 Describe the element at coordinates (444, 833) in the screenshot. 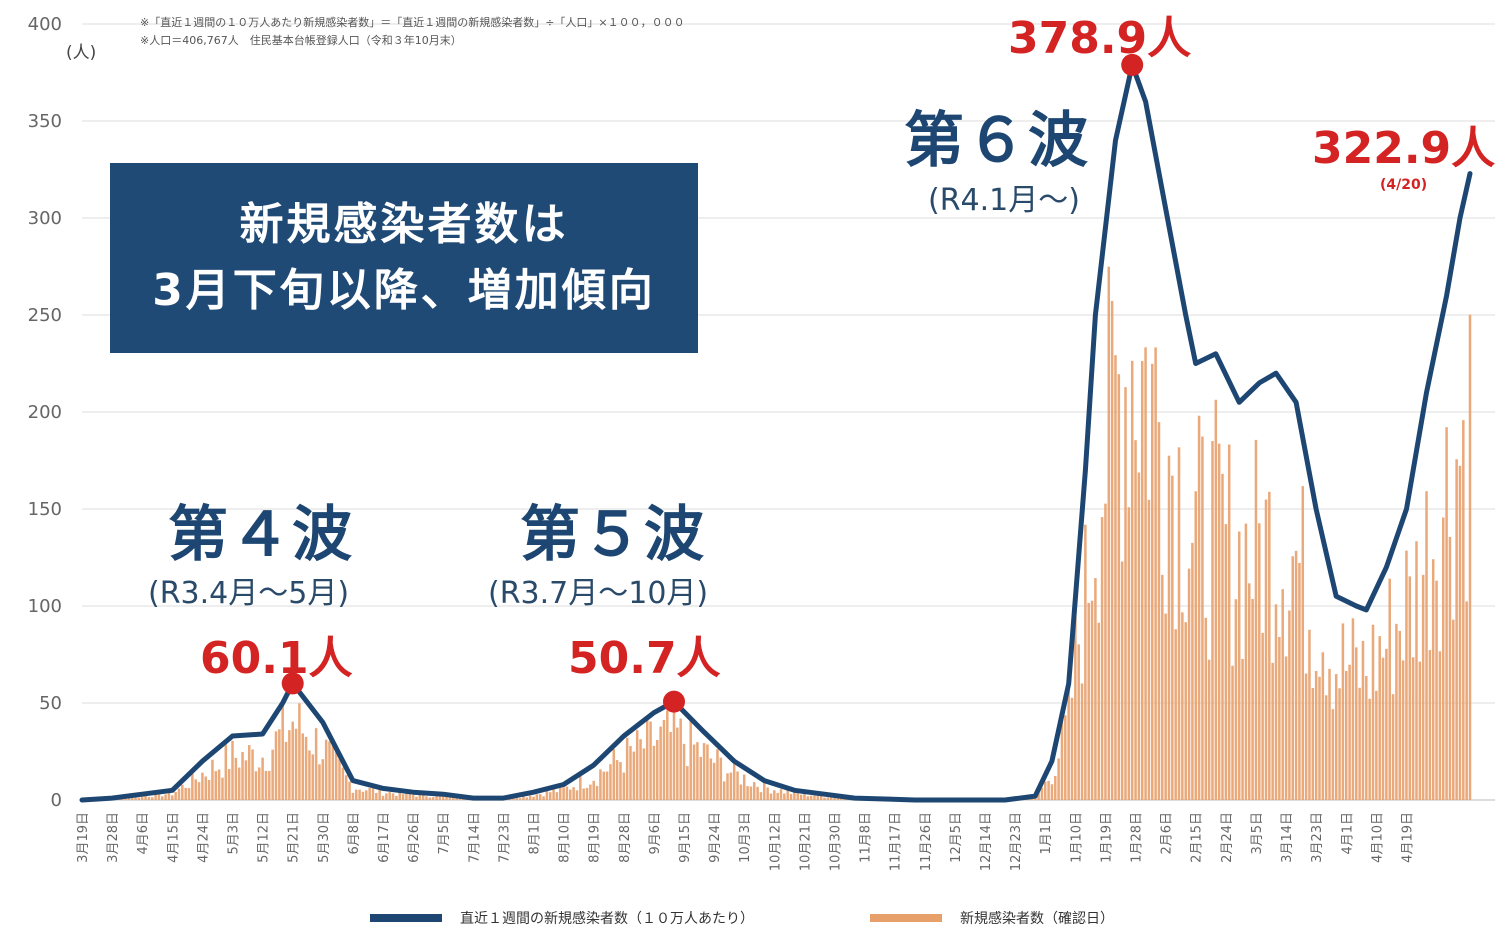

I see `x-tick-label: 7月5日` at that location.